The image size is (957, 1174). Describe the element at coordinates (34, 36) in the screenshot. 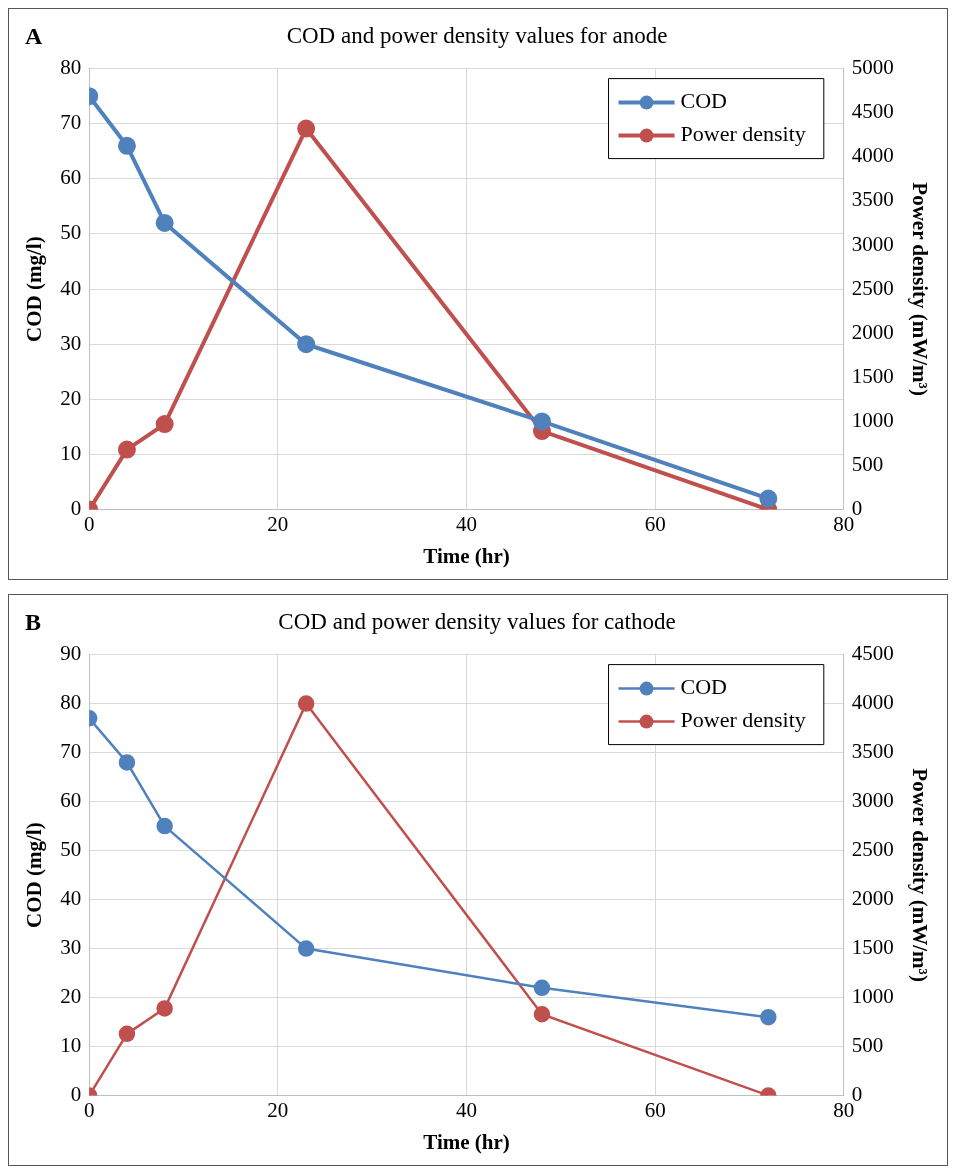

I see `text: A` at that location.